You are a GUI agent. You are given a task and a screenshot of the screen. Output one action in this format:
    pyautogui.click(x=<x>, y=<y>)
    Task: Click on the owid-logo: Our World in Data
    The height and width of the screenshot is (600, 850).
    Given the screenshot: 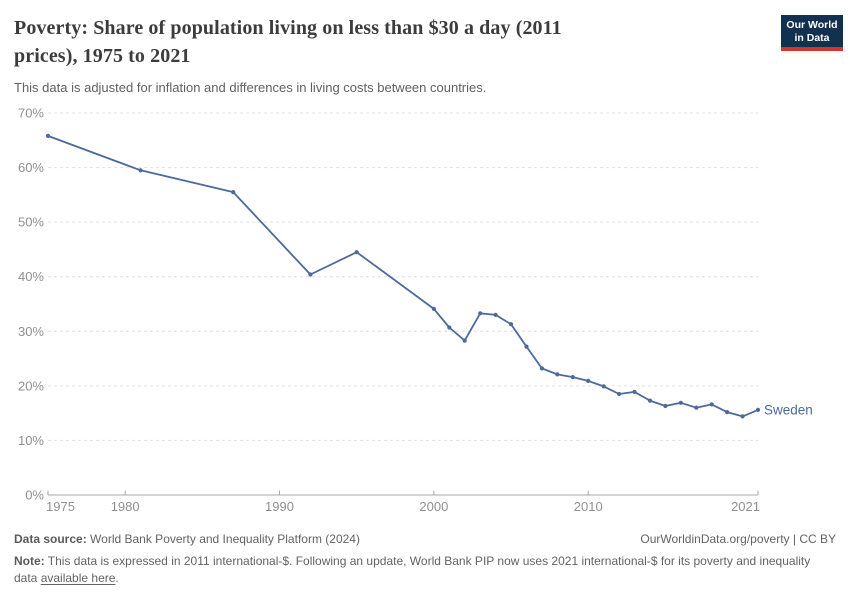 What is the action you would take?
    pyautogui.click(x=812, y=33)
    